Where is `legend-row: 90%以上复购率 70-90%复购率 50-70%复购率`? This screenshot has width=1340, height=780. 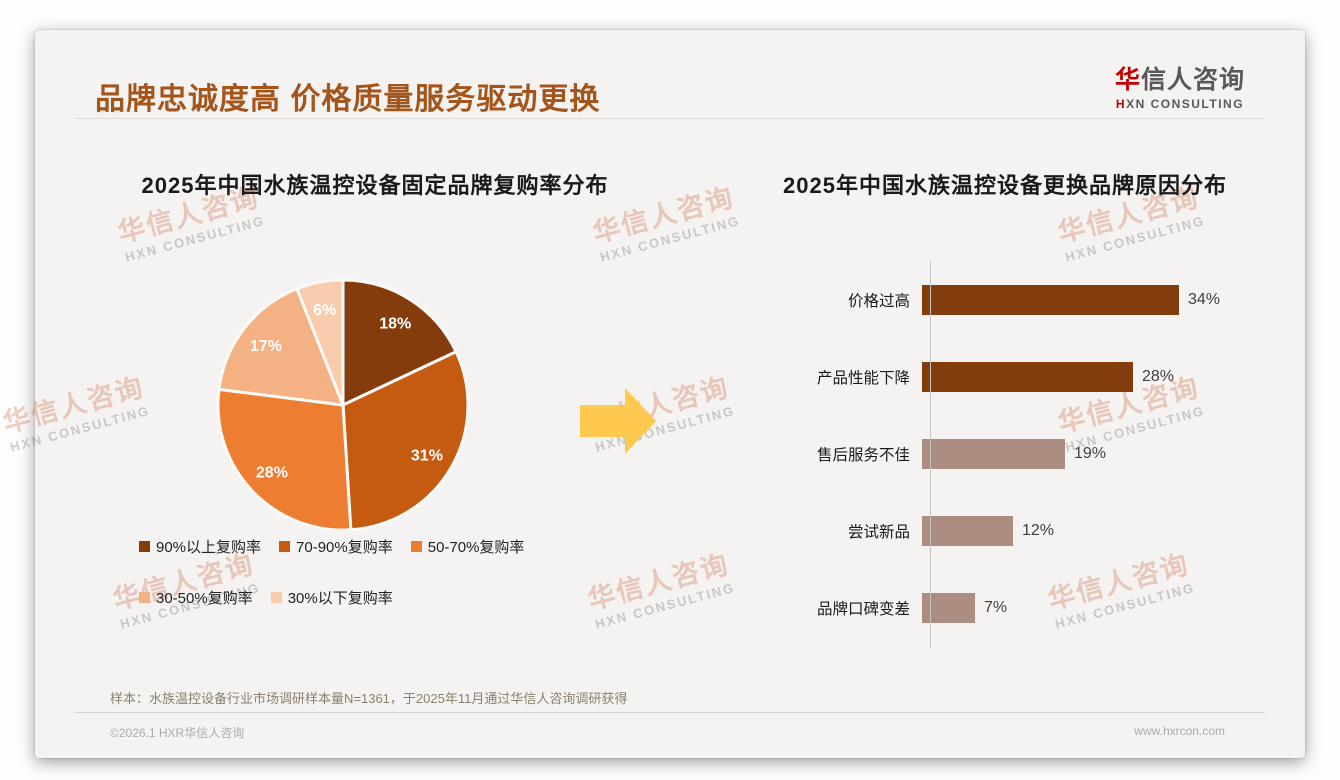
legend-row: 90%以上复购率 70-90%复购率 50-70%复购率 is located at coordinates (379, 546).